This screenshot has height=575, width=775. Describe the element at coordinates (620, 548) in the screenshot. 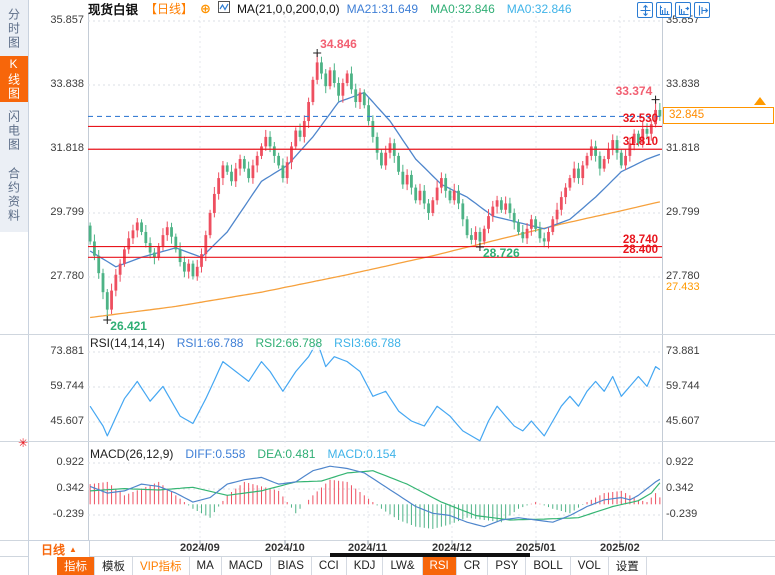

I see `date-label-5: 2025/02` at that location.